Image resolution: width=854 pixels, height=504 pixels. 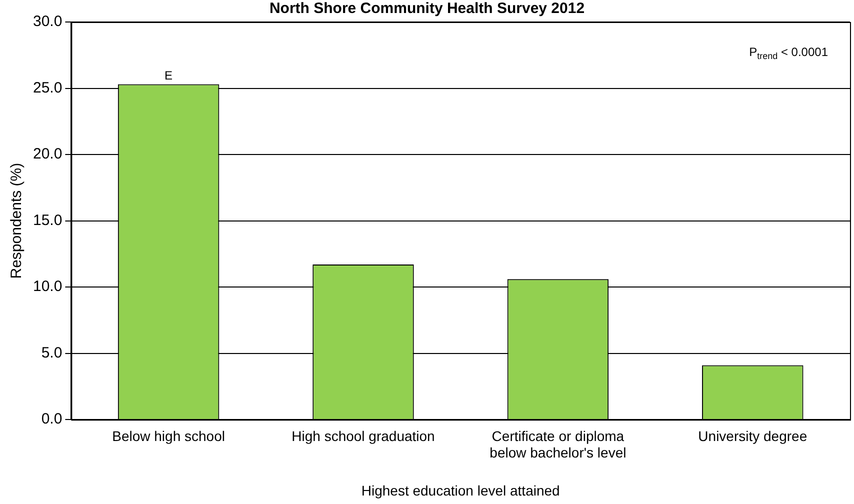 I want to click on y-tick-label: 0.0, so click(x=51, y=419).